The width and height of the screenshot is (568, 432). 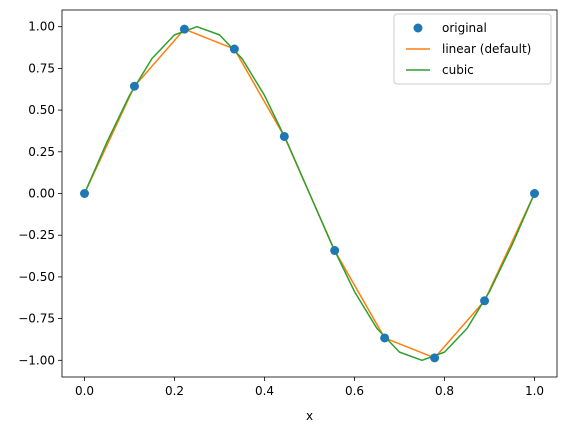 I want to click on legend-label: original, so click(x=464, y=28).